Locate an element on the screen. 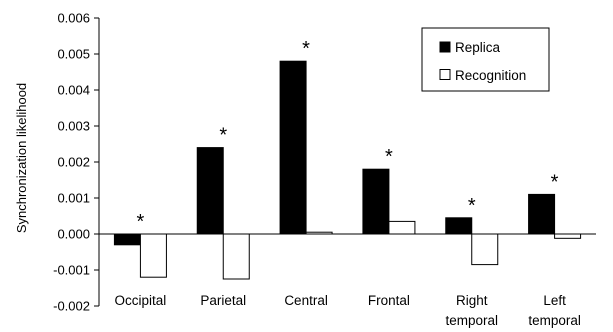 This screenshot has width=613, height=332. legend-box is located at coordinates (485, 59).